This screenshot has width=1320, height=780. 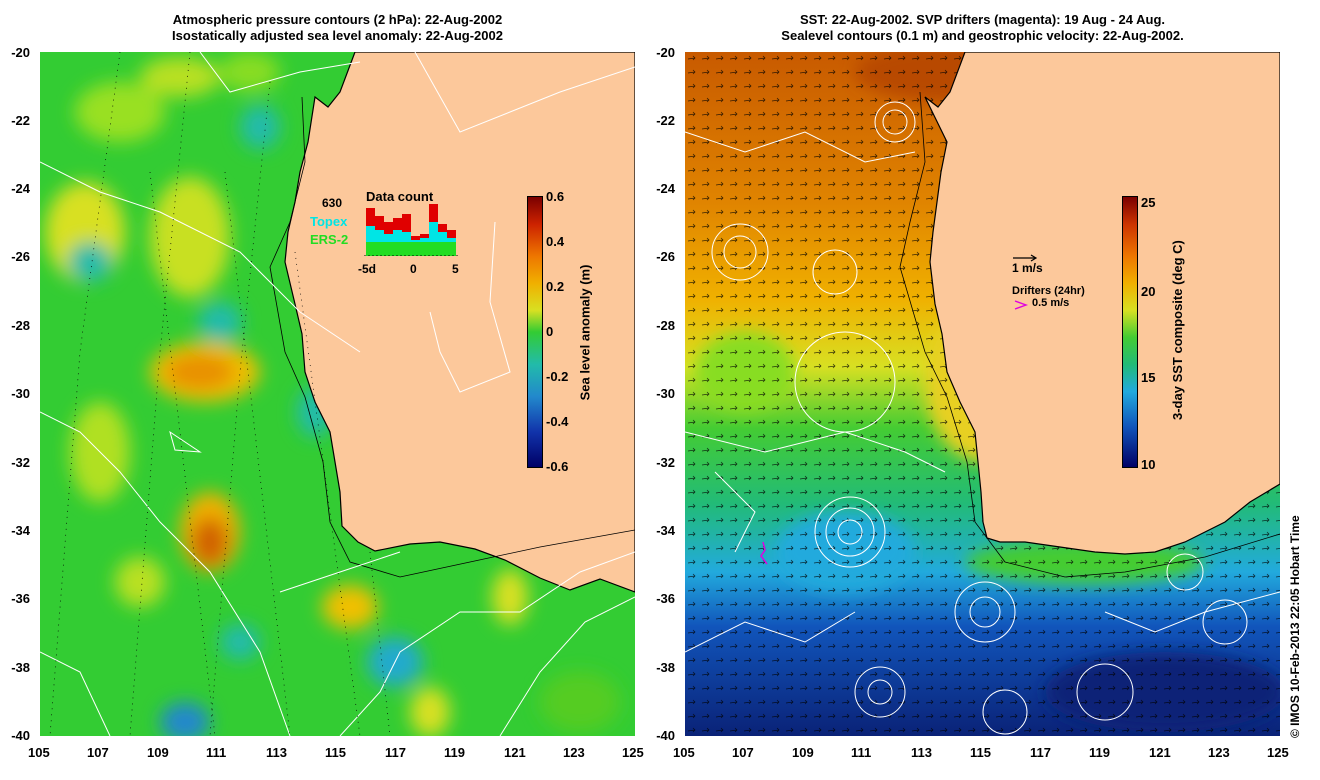 What do you see at coordinates (665, 120) in the screenshot?
I see `right-y-tick: -22` at bounding box center [665, 120].